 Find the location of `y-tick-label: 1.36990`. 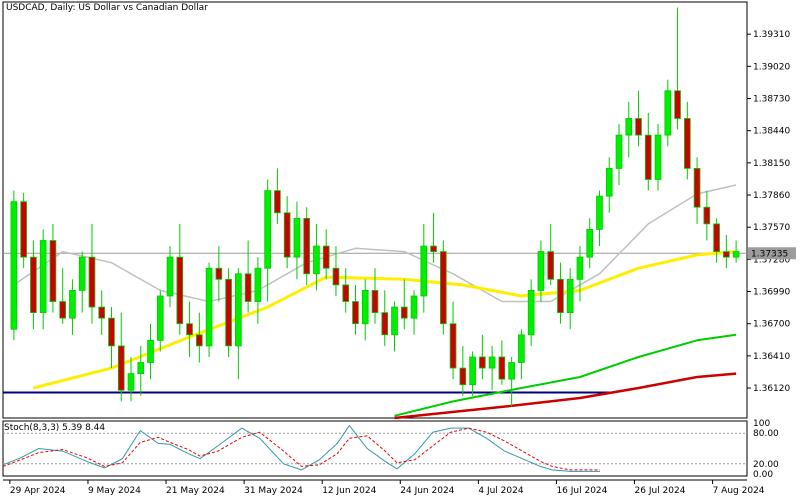

y-tick-label: 1.36990 is located at coordinates (771, 293).